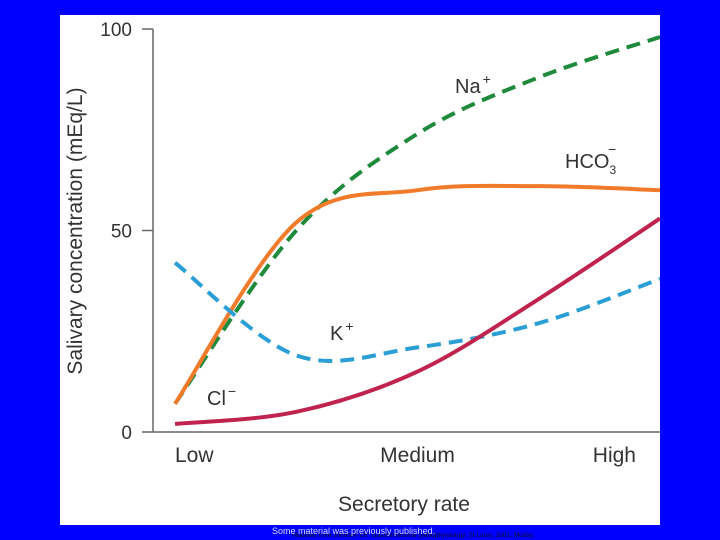 The width and height of the screenshot is (720, 540). What do you see at coordinates (416, 312) in the screenshot?
I see `series-line-k` at bounding box center [416, 312].